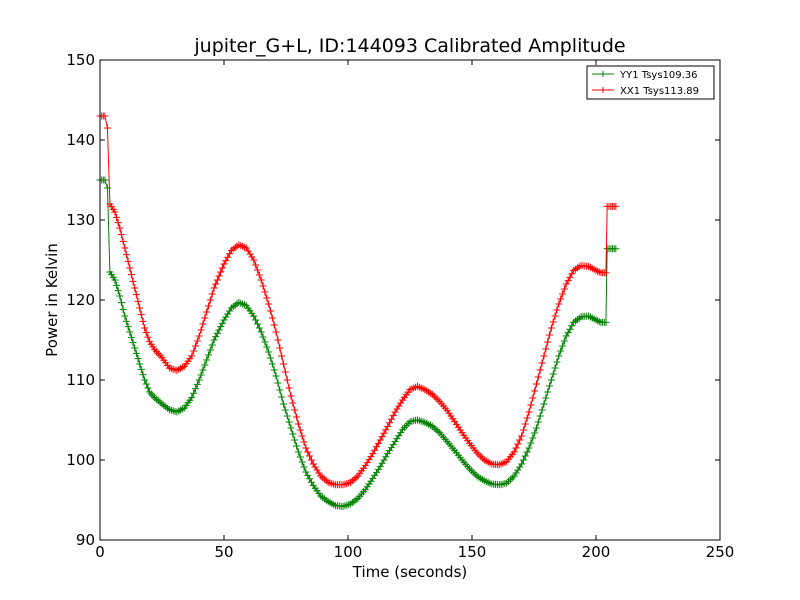  I want to click on legend-marker-xx1, so click(603, 90).